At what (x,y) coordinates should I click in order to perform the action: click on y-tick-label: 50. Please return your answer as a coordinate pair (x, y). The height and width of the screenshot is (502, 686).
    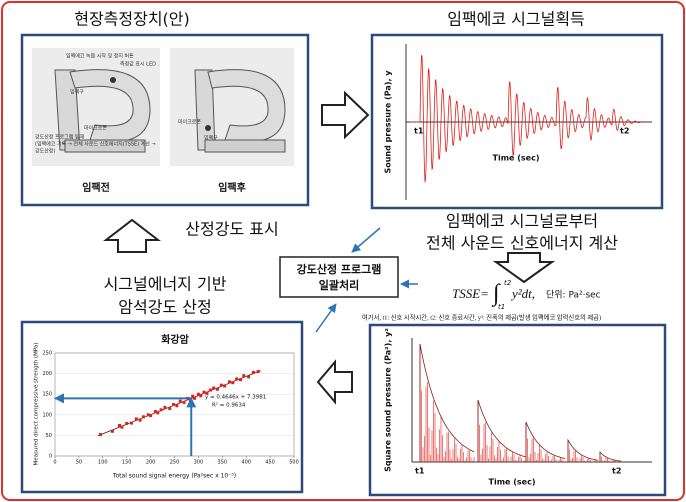
    Looking at the image, I should click on (49, 436).